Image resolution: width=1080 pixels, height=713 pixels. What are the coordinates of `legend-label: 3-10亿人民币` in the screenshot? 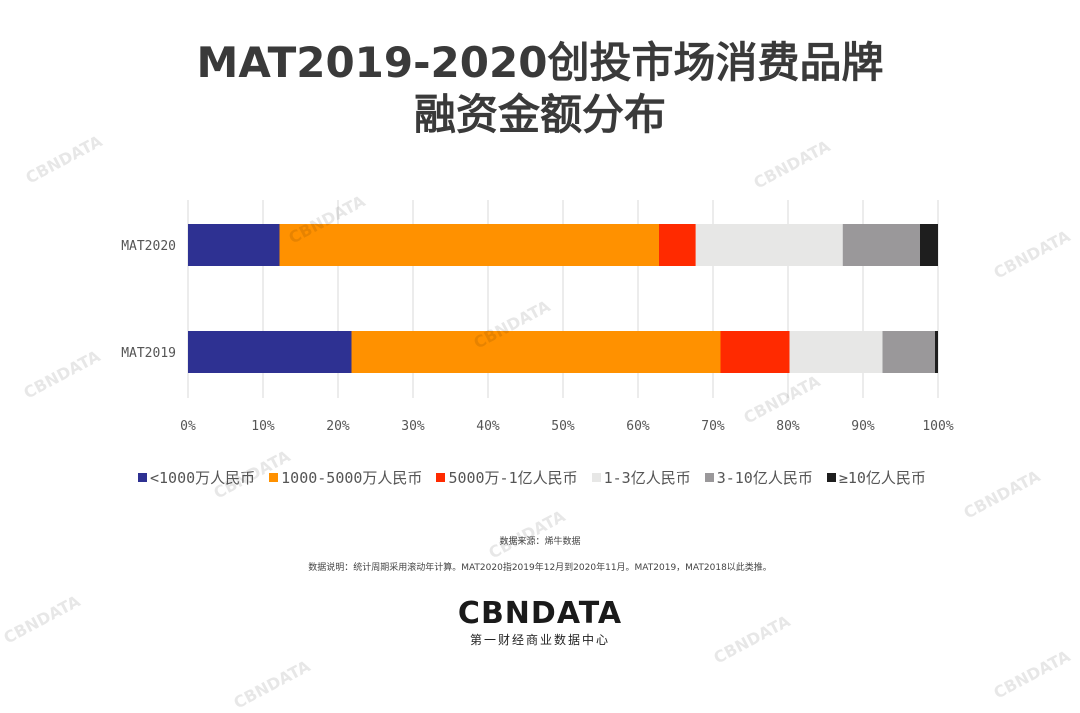 It's located at (764, 478).